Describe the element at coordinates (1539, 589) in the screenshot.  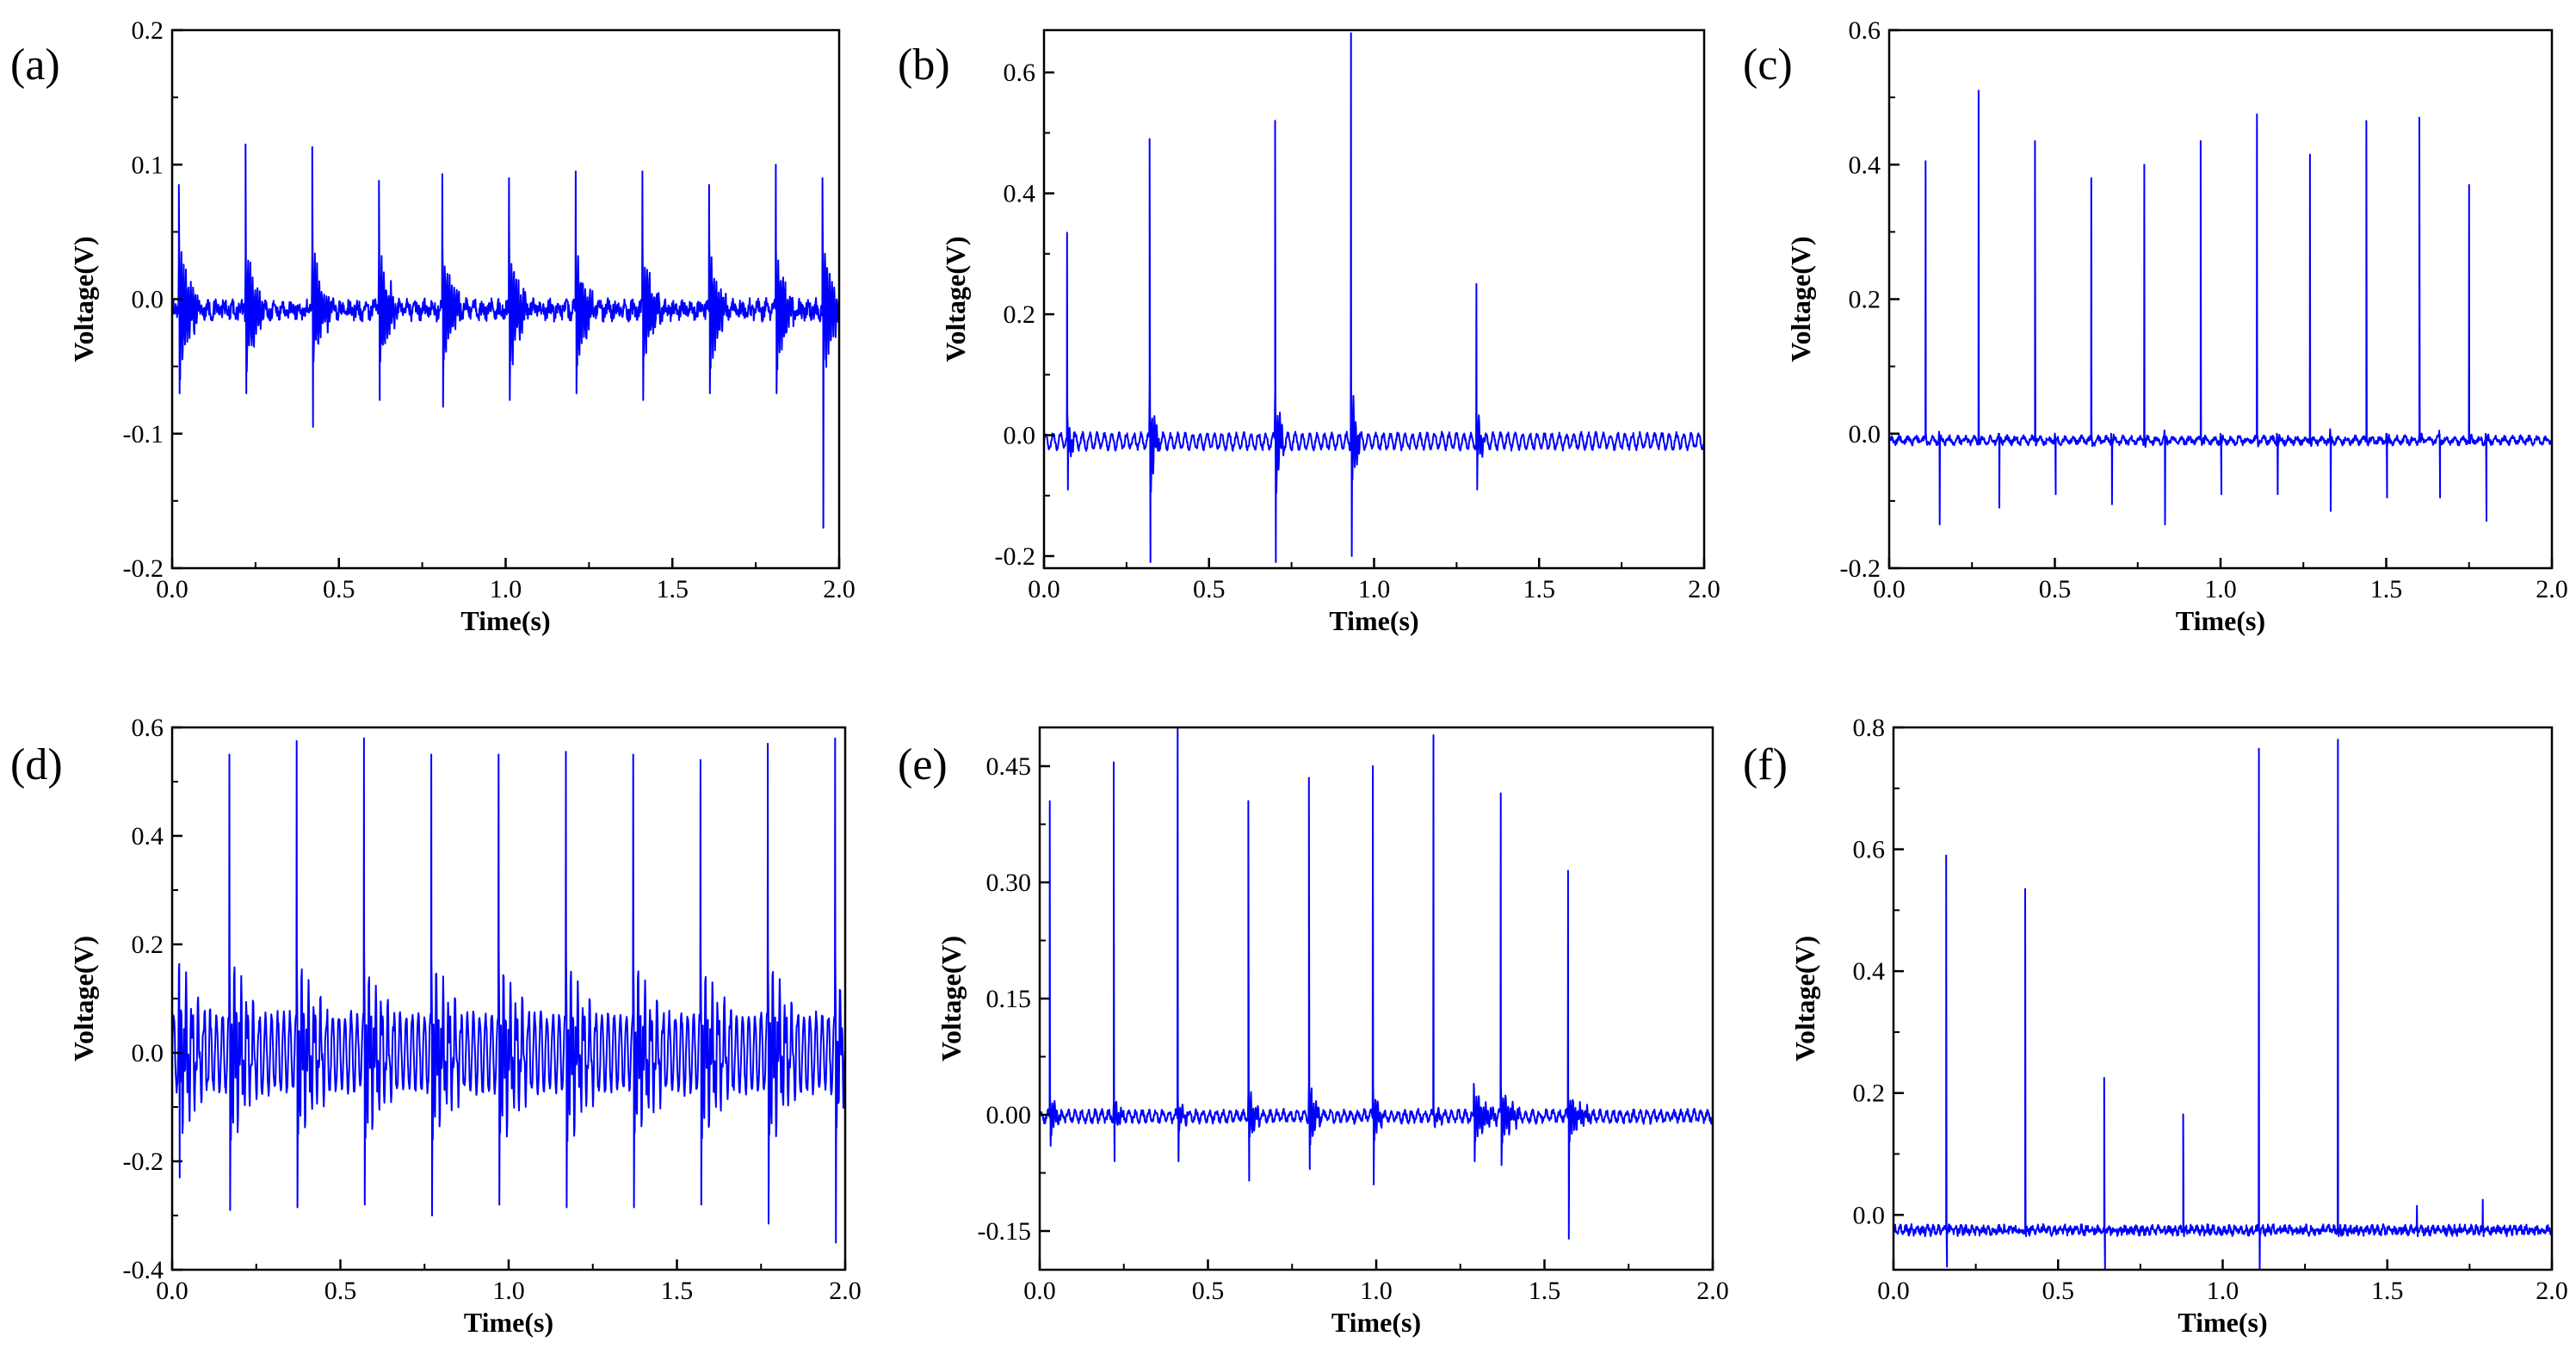
I see `x-tick-label-b: 1.5` at that location.